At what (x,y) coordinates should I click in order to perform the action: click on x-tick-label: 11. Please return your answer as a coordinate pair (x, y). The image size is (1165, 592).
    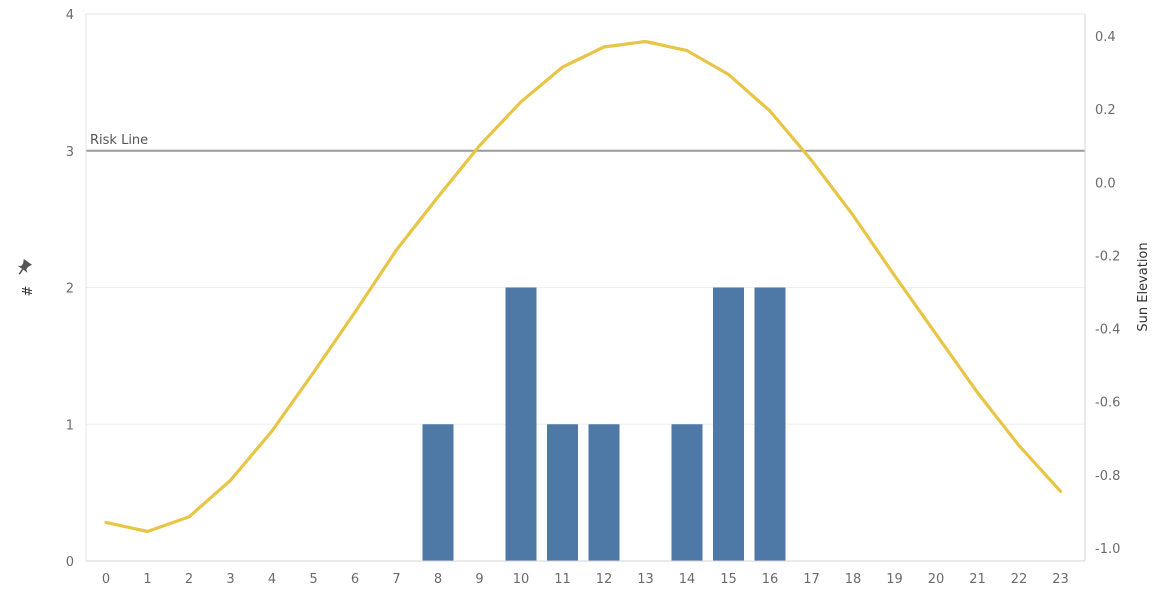
    Looking at the image, I should click on (562, 579).